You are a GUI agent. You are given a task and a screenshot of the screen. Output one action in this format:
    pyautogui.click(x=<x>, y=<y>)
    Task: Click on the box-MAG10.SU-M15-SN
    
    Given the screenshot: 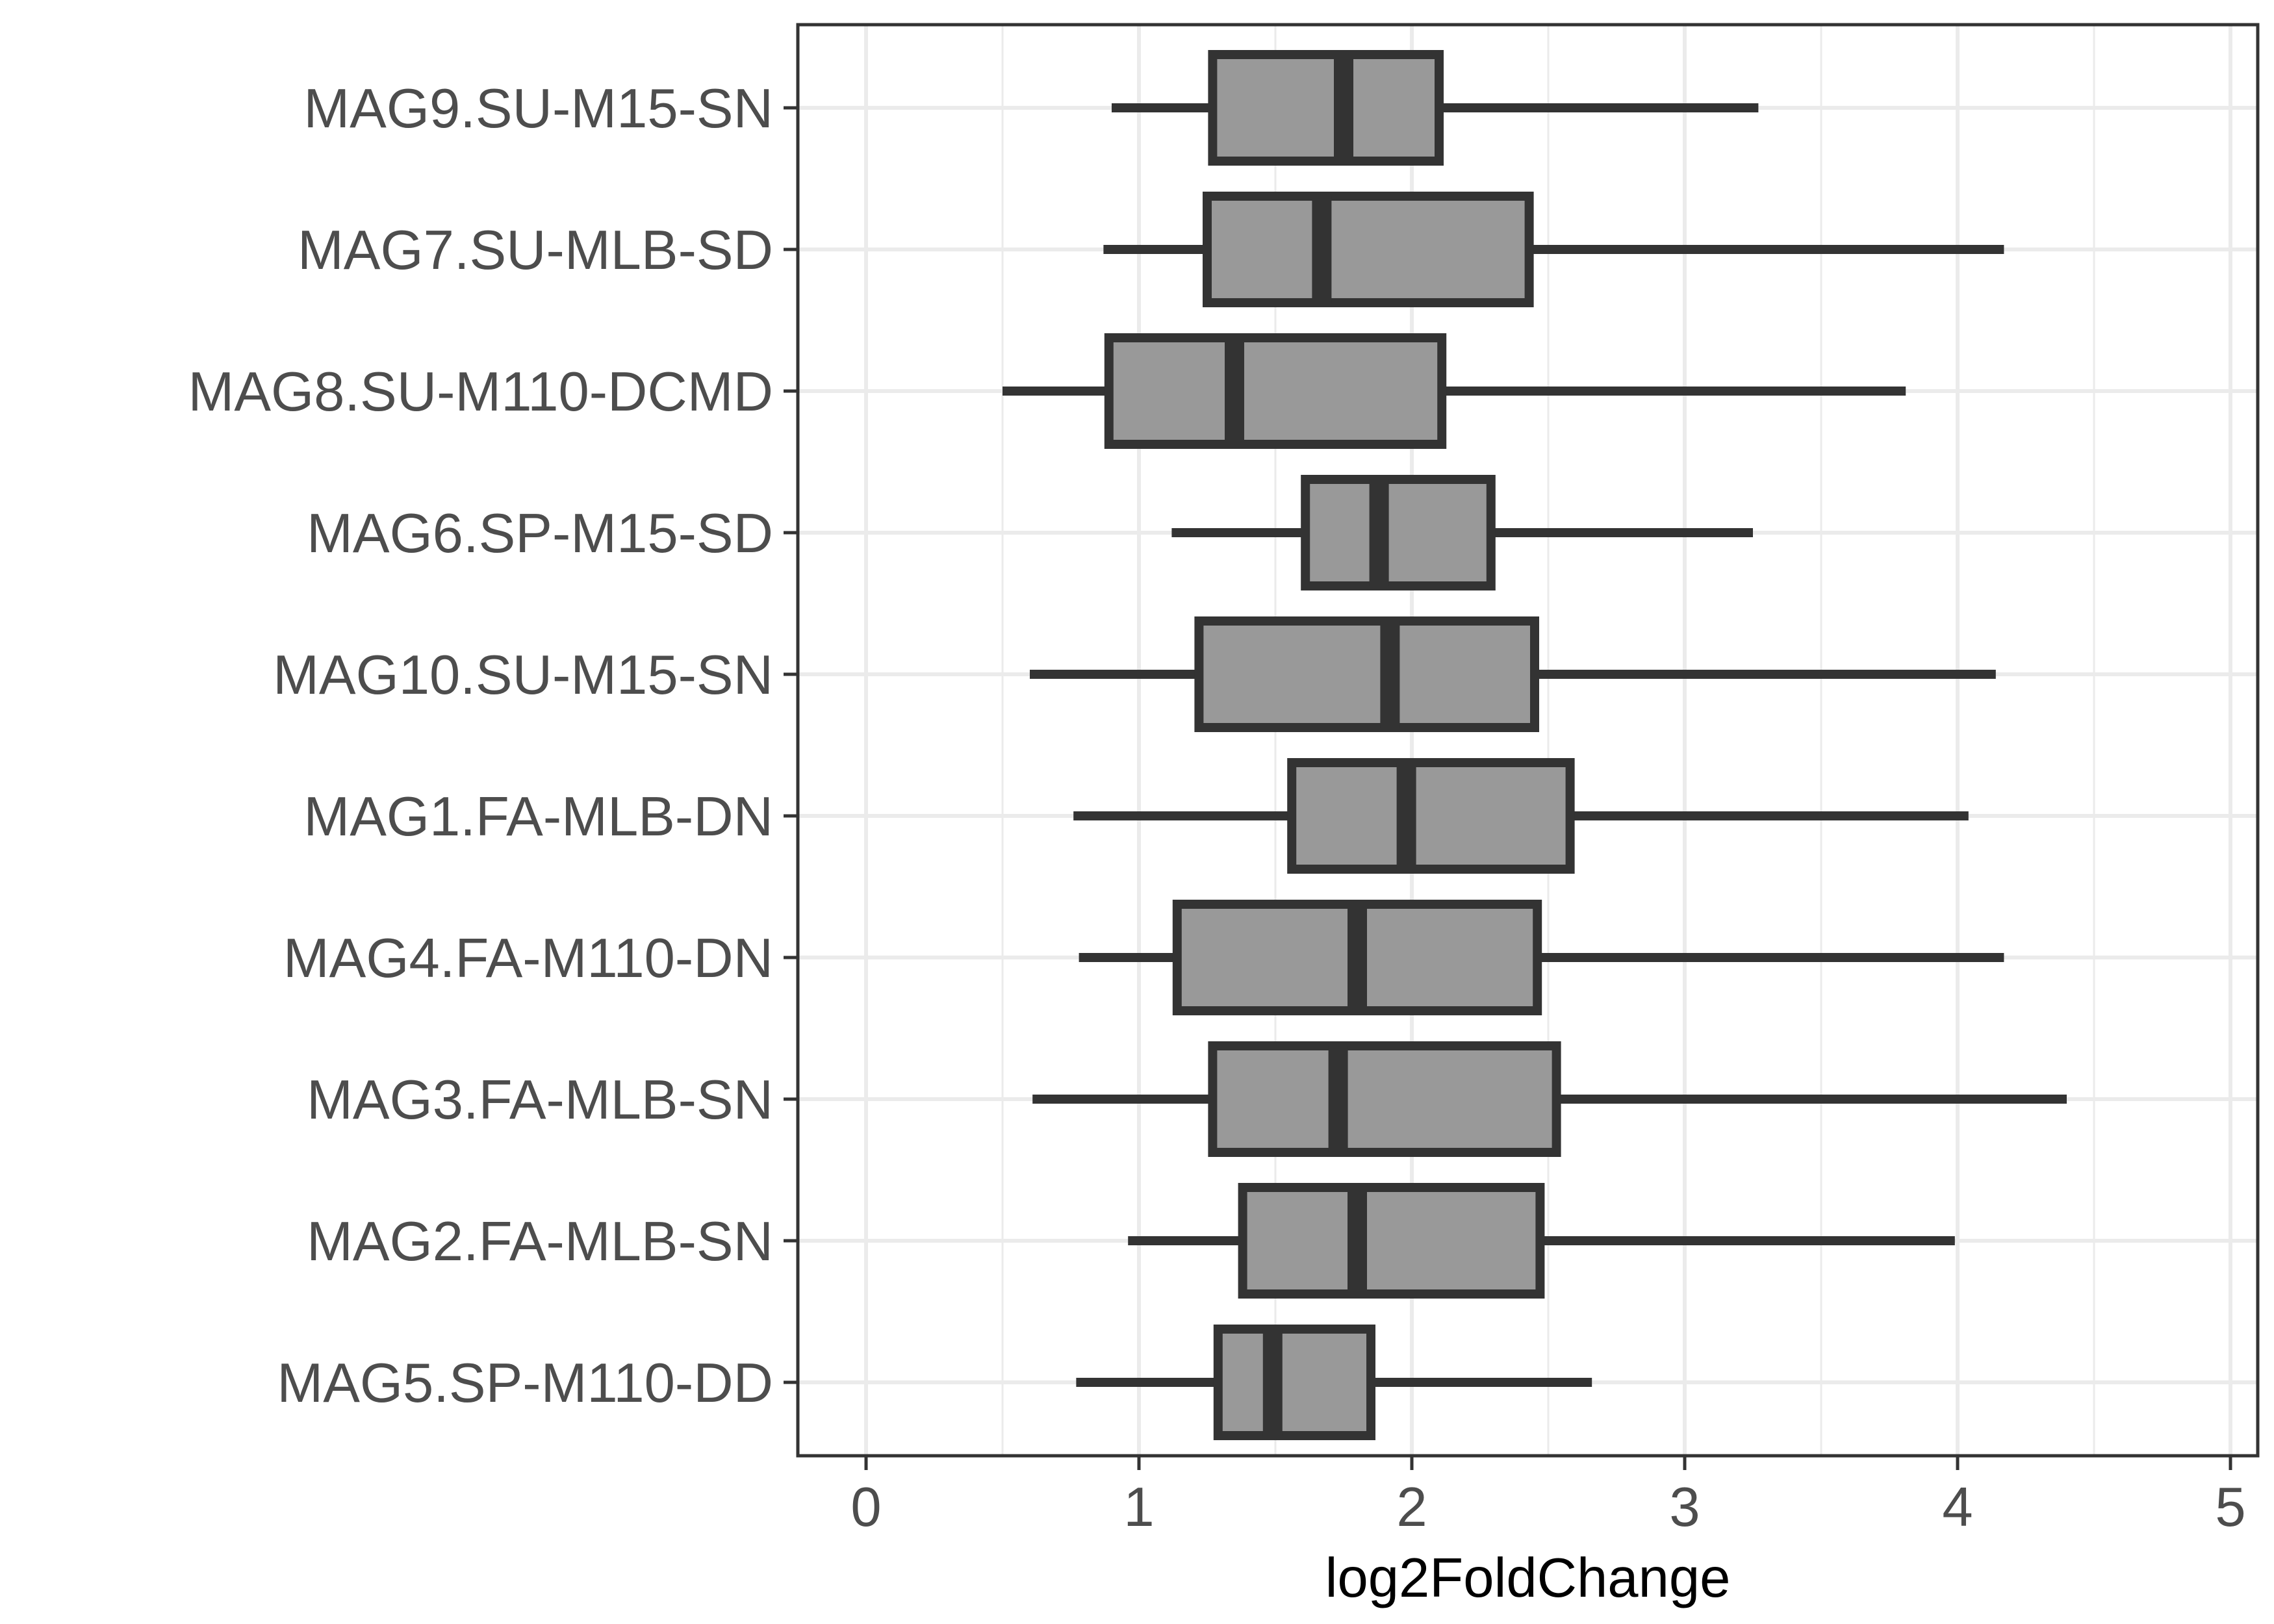 What is the action you would take?
    pyautogui.click(x=1513, y=674)
    